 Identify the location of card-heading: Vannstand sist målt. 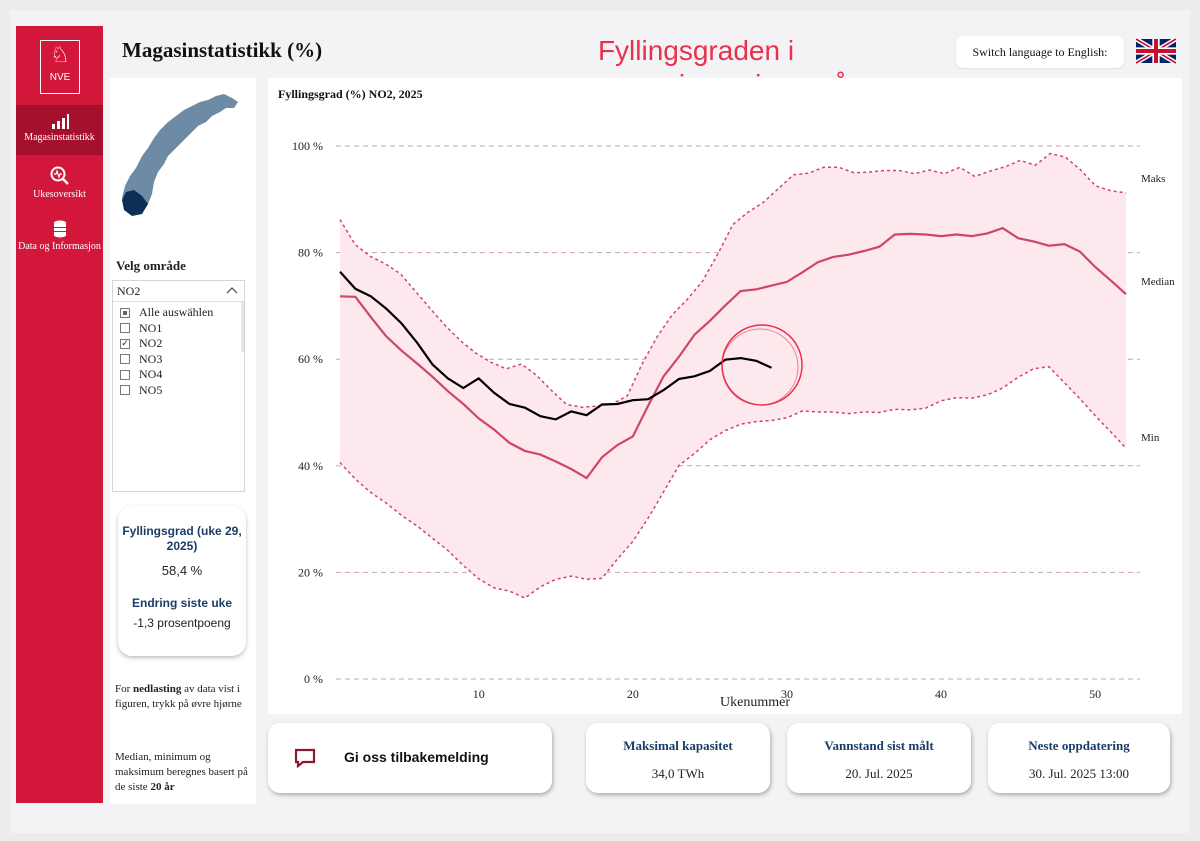
(879, 745).